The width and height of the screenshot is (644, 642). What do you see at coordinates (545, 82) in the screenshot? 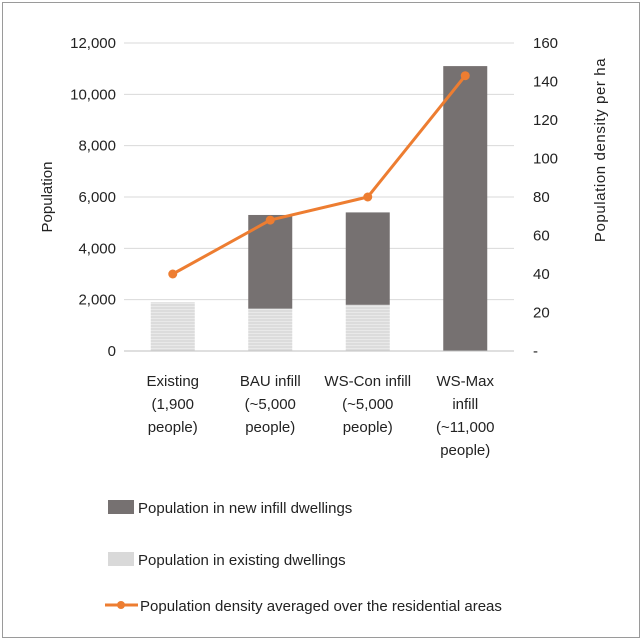
I see `y2-tick-label: 140` at bounding box center [545, 82].